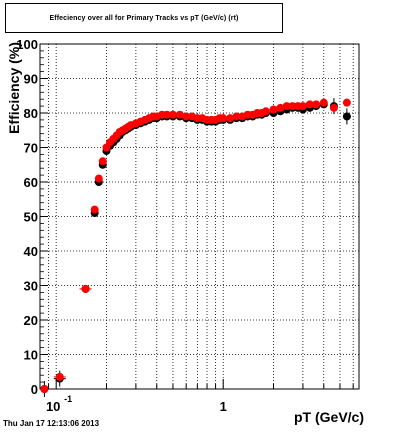 The image size is (400, 433). Describe the element at coordinates (31, 182) in the screenshot. I see `y-tick-label: 60` at that location.